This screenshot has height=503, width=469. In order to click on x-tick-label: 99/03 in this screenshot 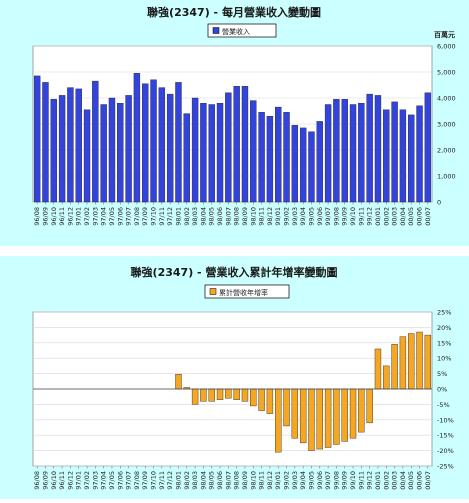, I will do `click(295, 480)`.